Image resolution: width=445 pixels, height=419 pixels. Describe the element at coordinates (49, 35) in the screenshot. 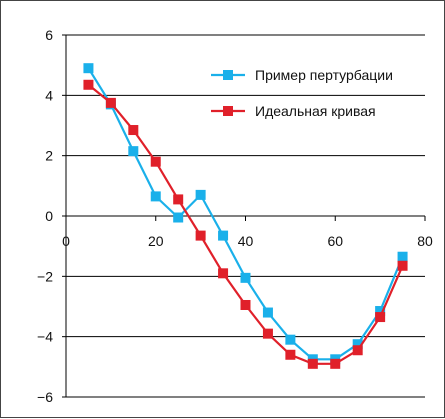

I see `y-tick-label: 6` at that location.